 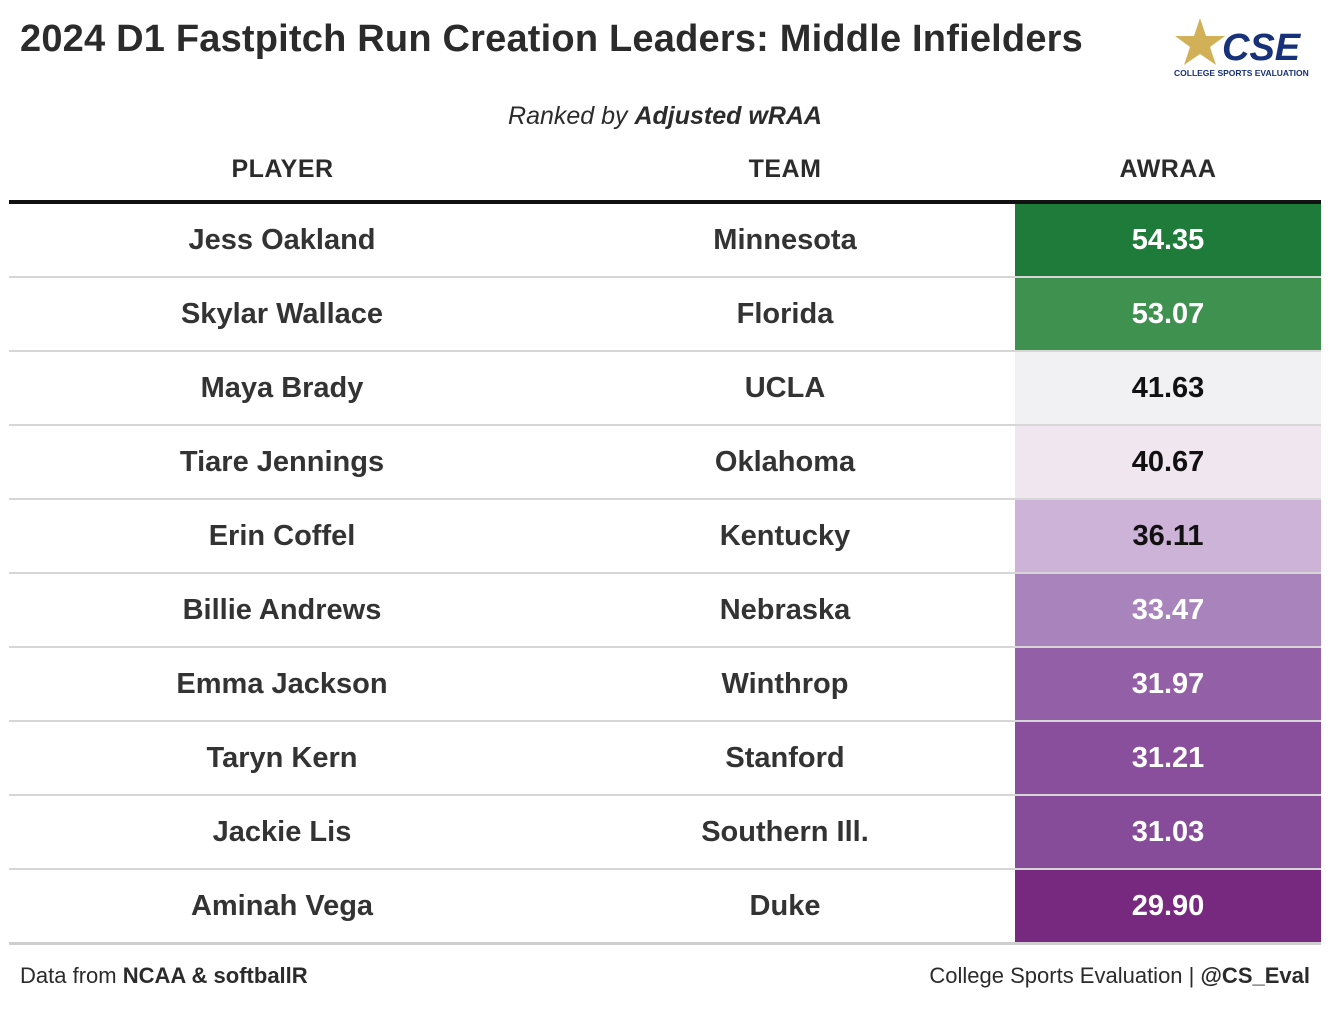 What do you see at coordinates (282, 757) in the screenshot?
I see `player-name: Taryn Kern` at bounding box center [282, 757].